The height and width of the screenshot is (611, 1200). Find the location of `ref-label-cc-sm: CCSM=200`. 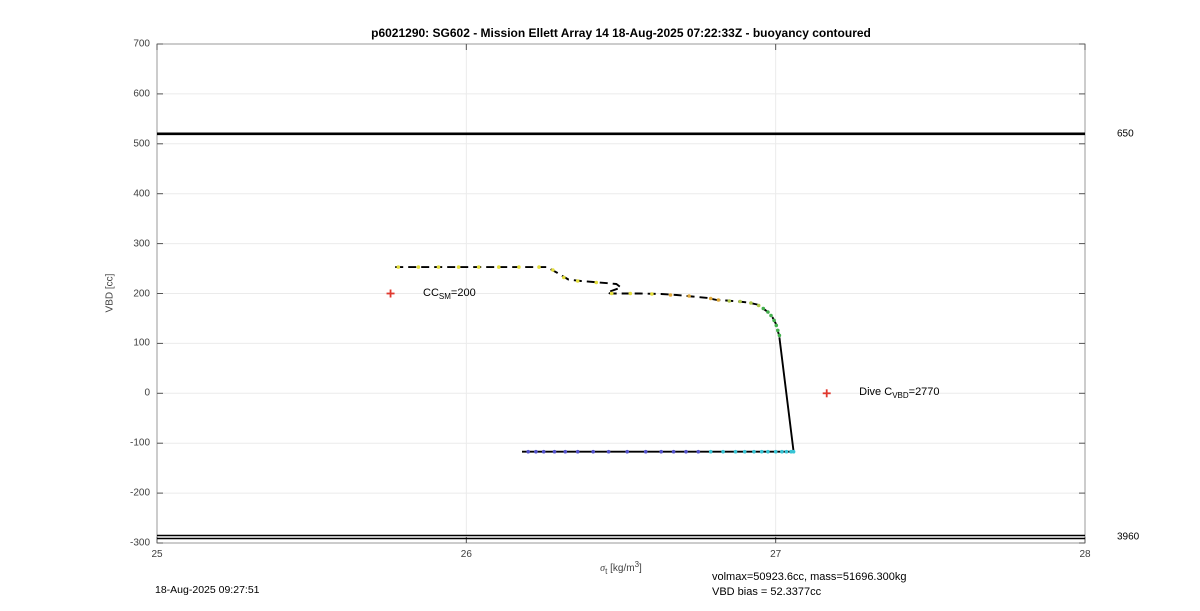

ref-label-cc-sm: CCSM=200 is located at coordinates (449, 293).